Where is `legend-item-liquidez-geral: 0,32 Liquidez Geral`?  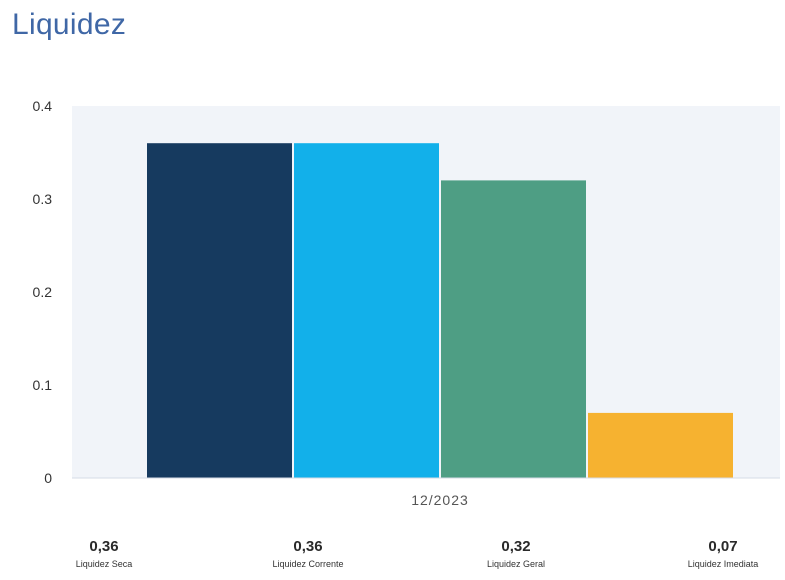 legend-item-liquidez-geral: 0,32 Liquidez Geral is located at coordinates (516, 553).